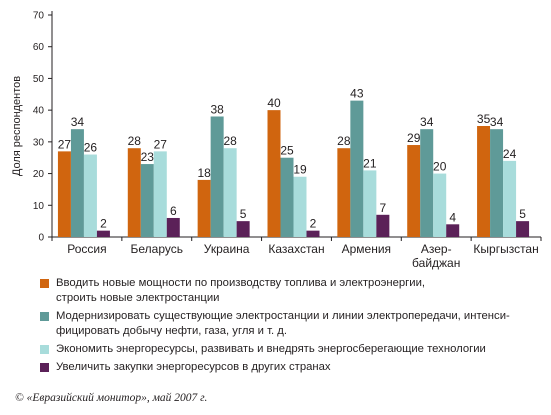 This screenshot has height=415, width=551. I want to click on data-label: 29, so click(414, 138).